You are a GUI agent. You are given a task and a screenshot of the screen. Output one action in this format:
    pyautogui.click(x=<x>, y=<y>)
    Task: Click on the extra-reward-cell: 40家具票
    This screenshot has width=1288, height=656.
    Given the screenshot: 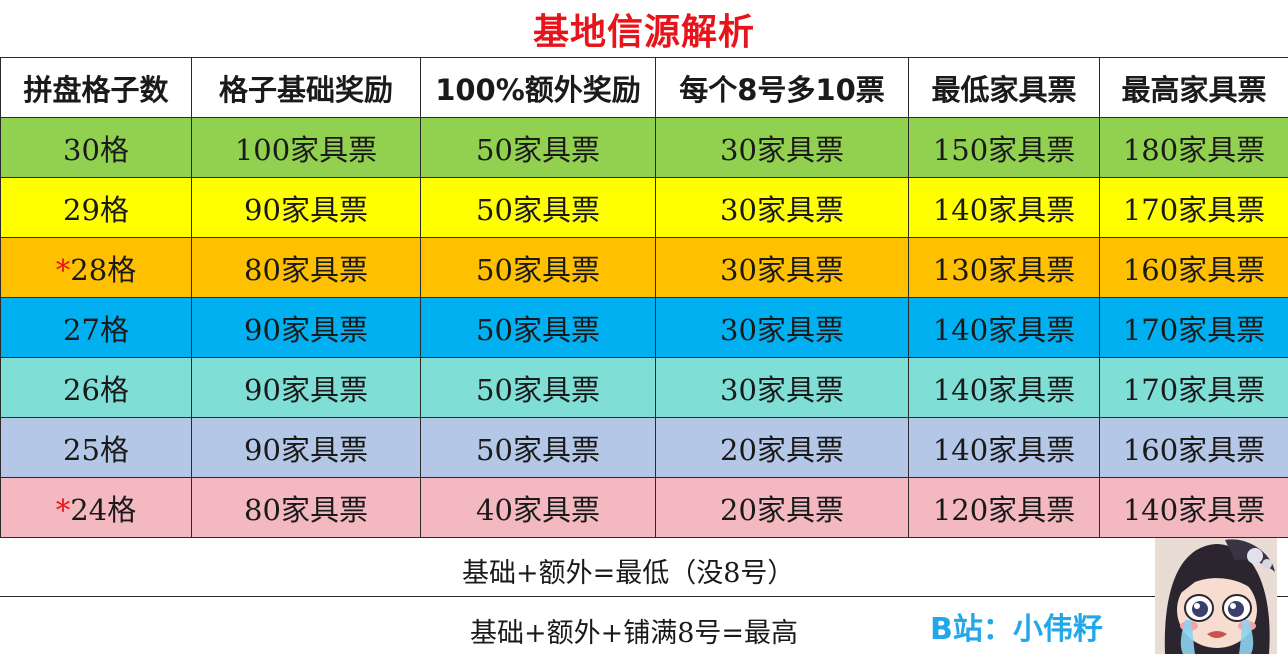 What is the action you would take?
    pyautogui.click(x=538, y=507)
    